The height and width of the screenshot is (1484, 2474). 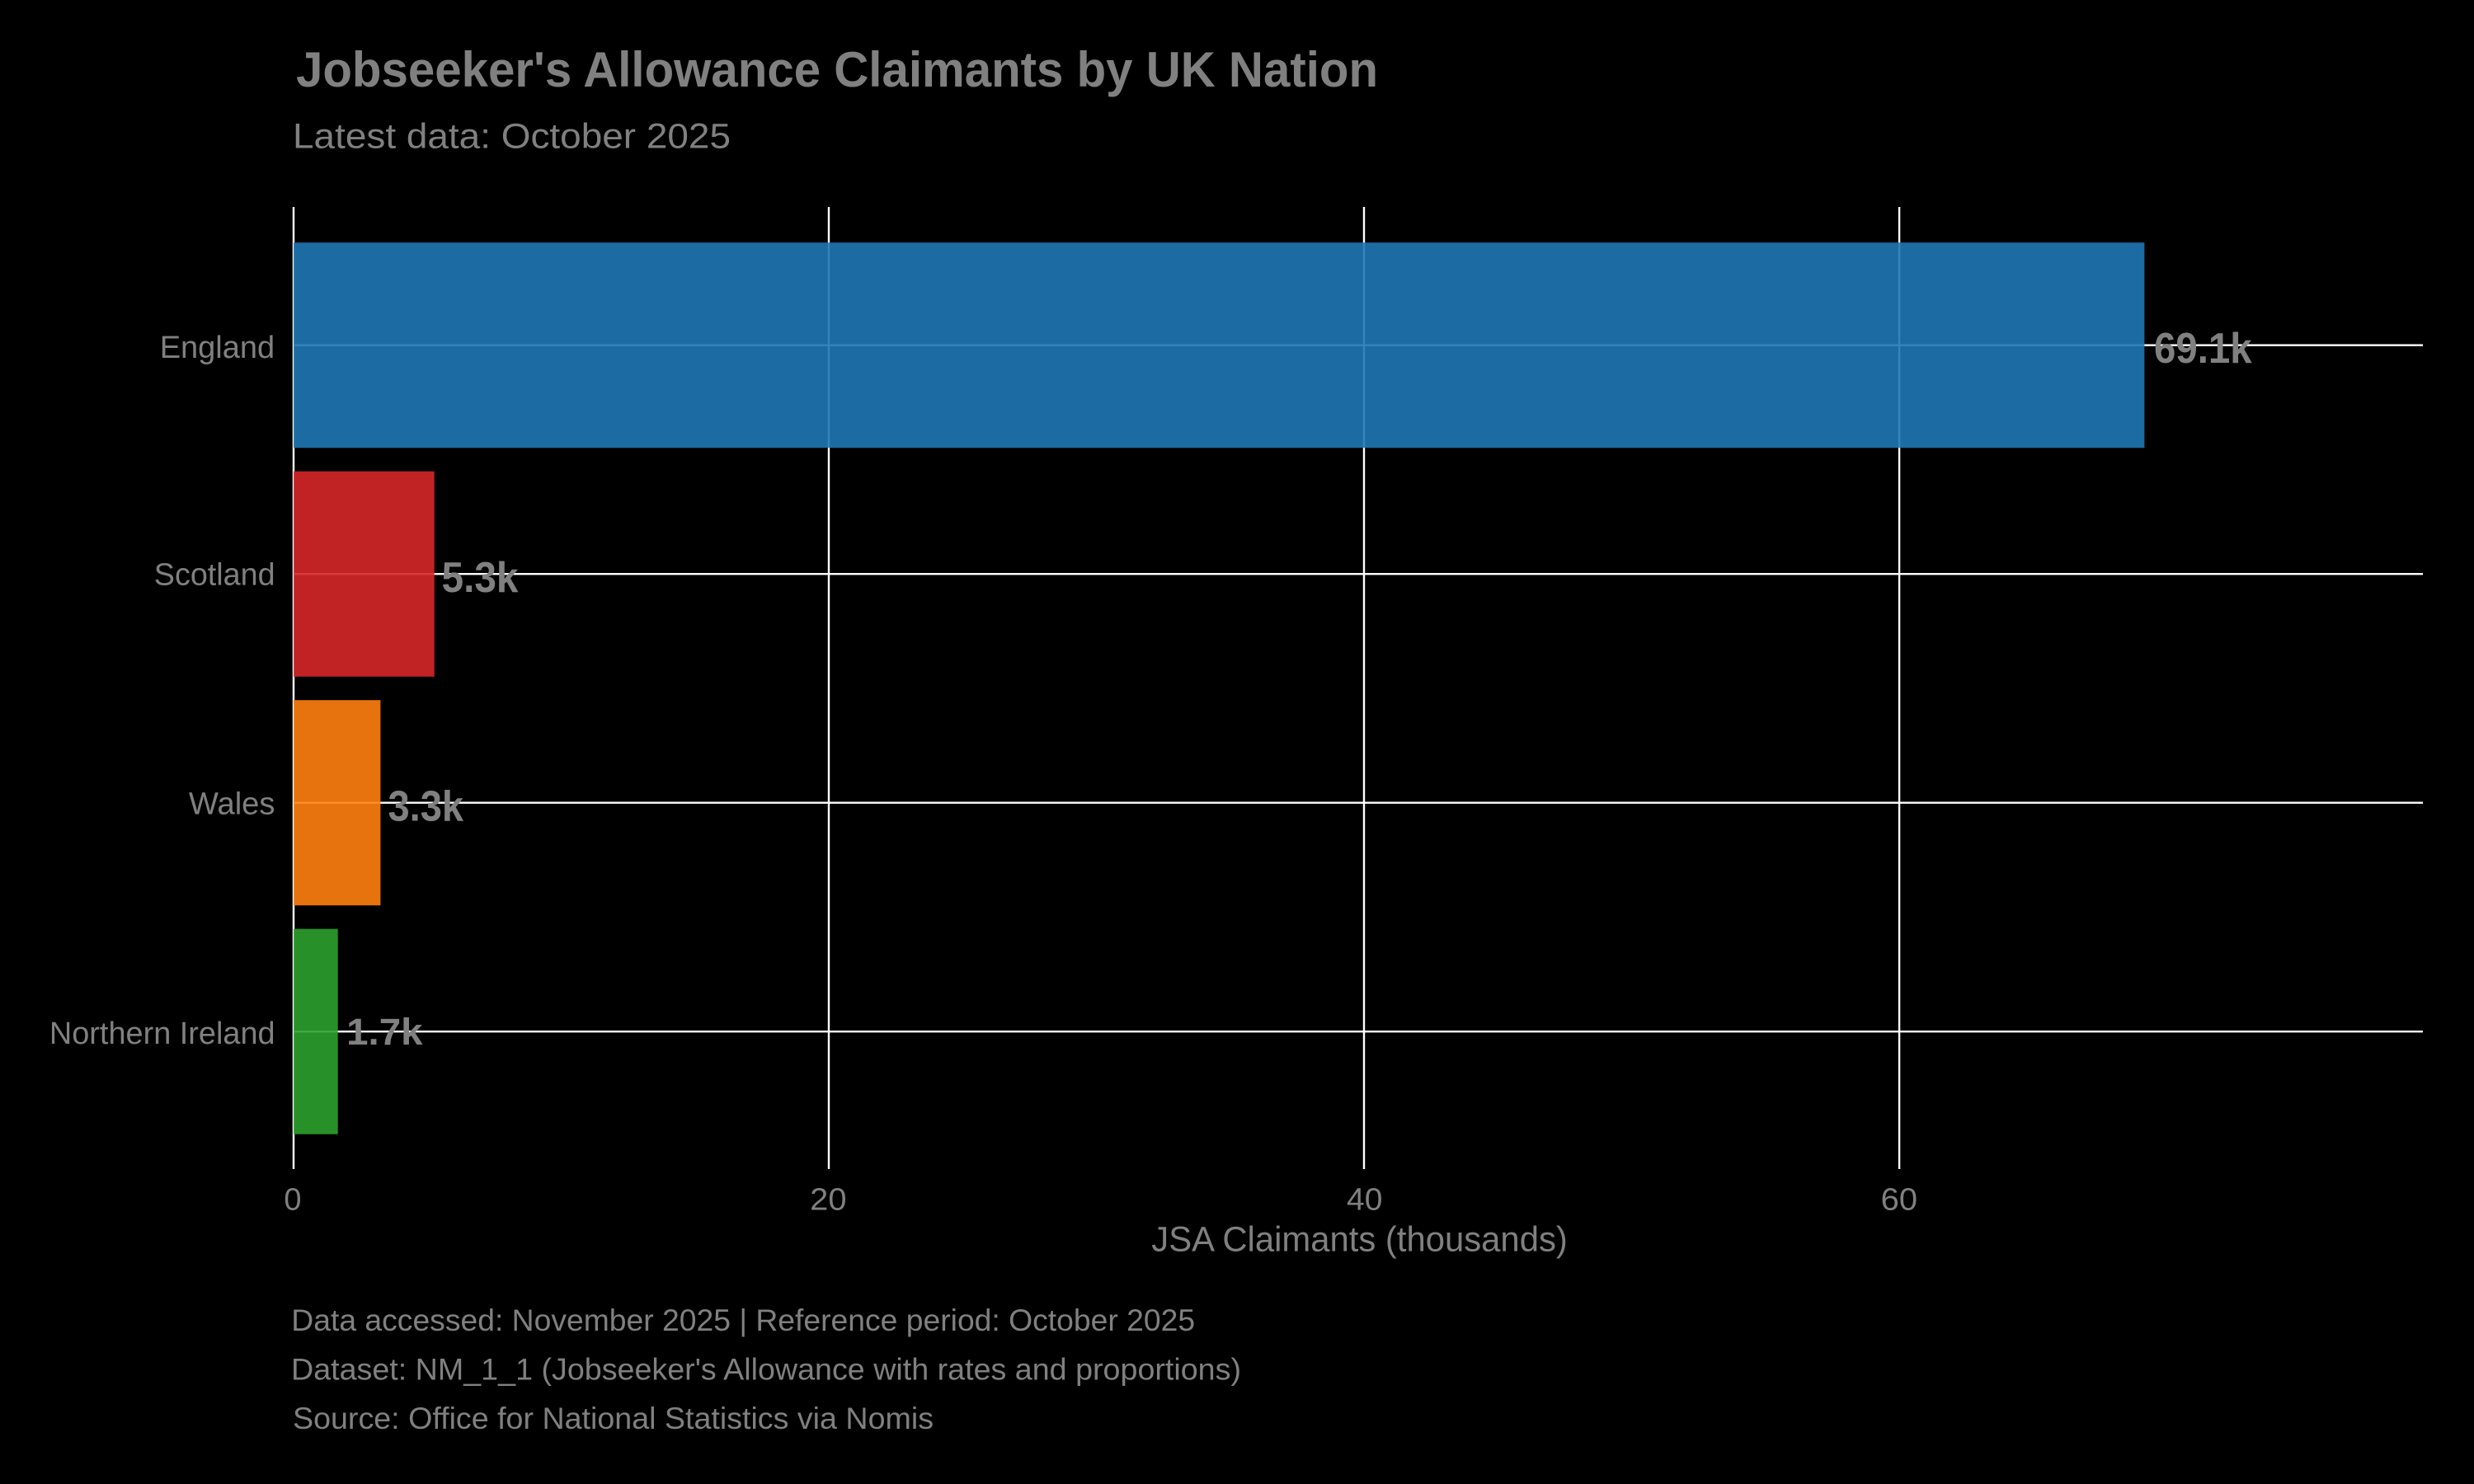 What do you see at coordinates (232, 804) in the screenshot?
I see `svg-text: Wales` at bounding box center [232, 804].